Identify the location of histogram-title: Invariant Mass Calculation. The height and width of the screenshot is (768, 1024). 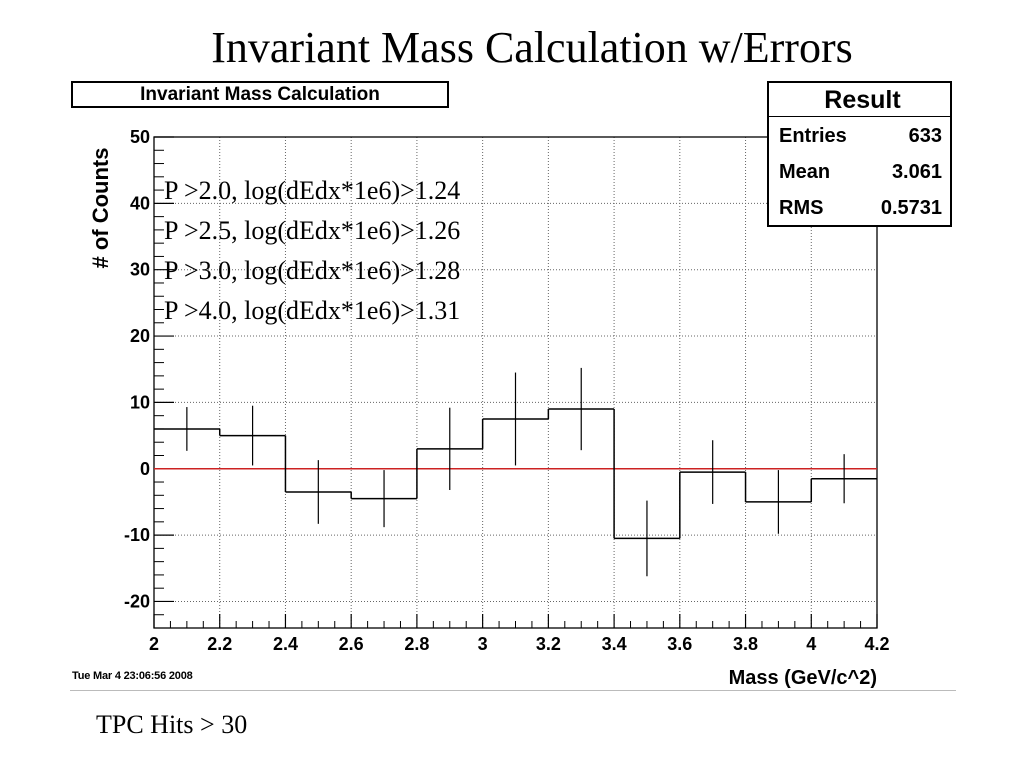
(260, 94).